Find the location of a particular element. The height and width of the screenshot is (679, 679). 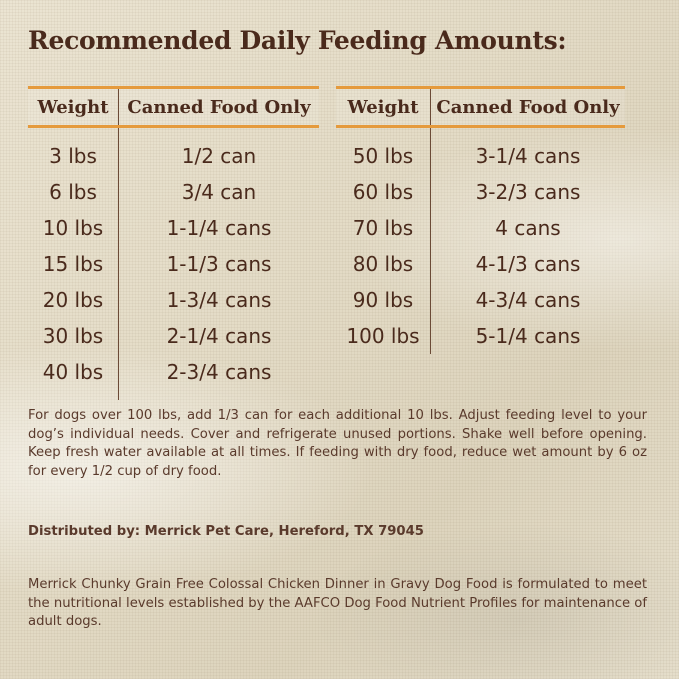

table-row: 100 lbs 5-1/4 cans is located at coordinates (480, 336).